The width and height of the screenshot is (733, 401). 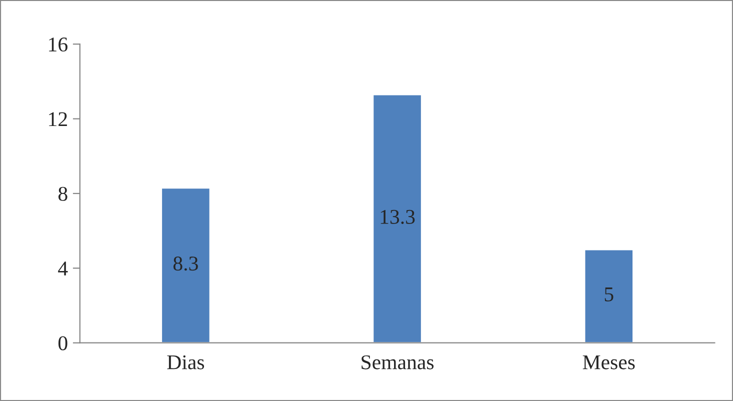 I want to click on data-label: 13.3, so click(x=397, y=217).